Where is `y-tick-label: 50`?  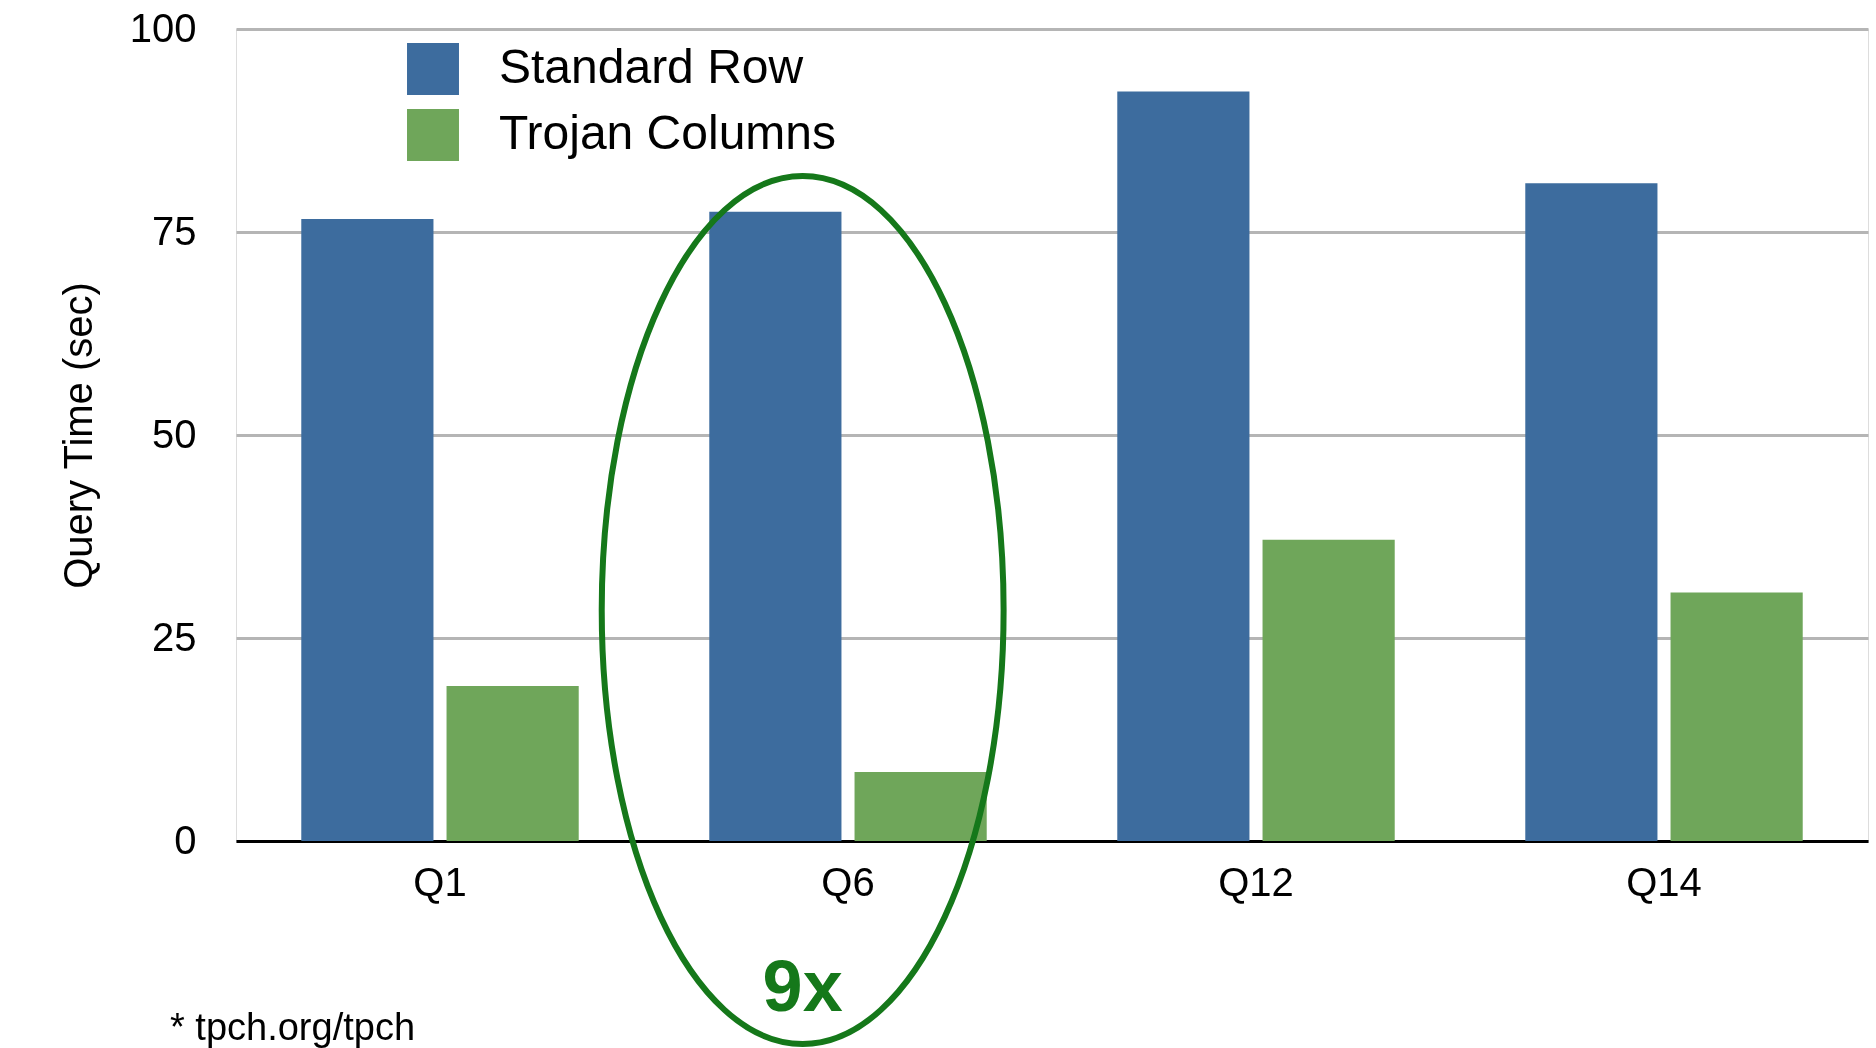
y-tick-label: 50 is located at coordinates (174, 433).